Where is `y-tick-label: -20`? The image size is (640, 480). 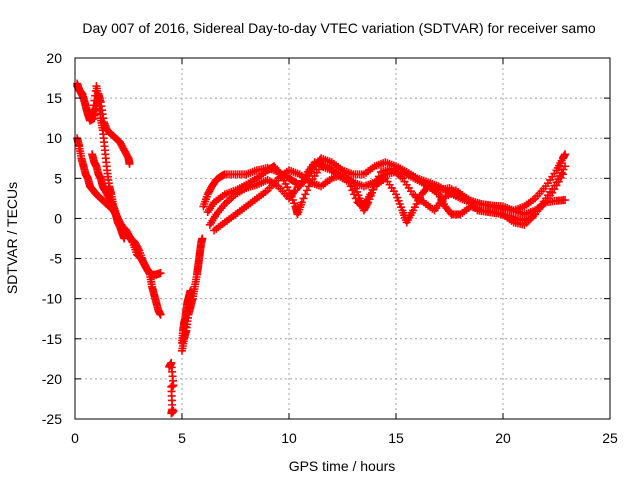 y-tick-label: -20 is located at coordinates (52, 379).